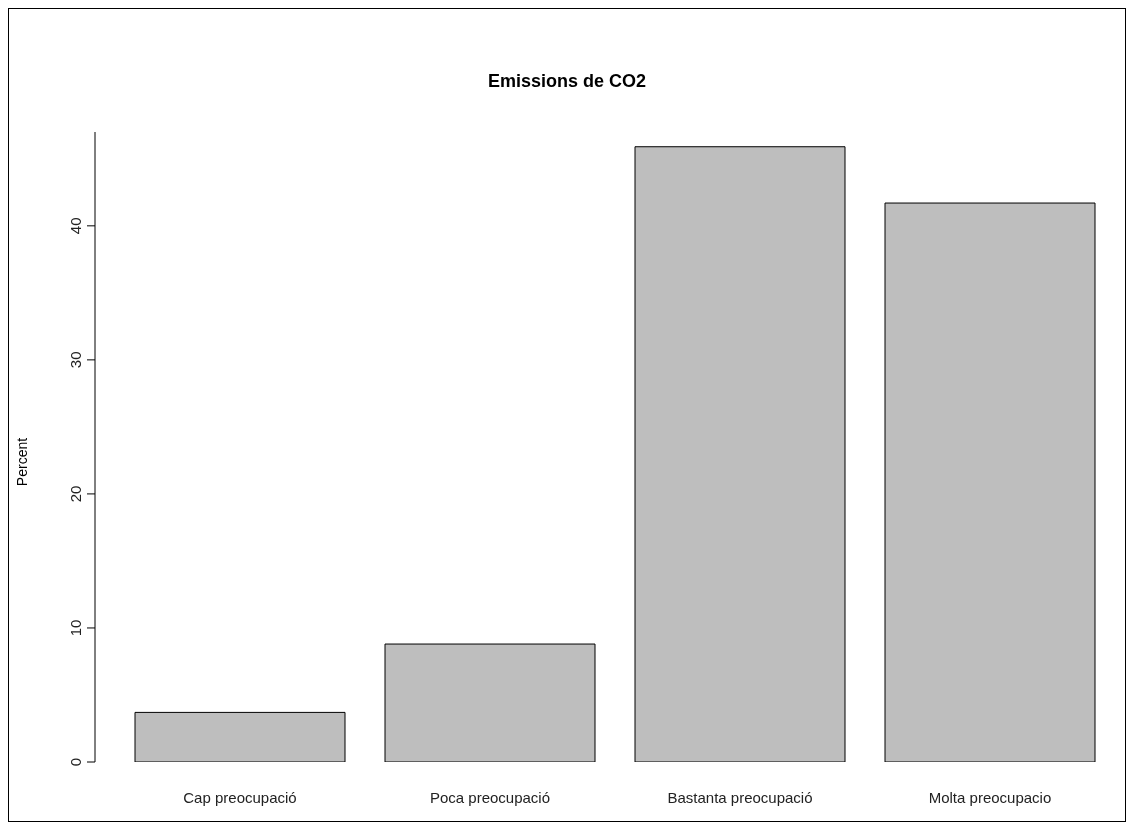 The image size is (1134, 830). I want to click on y-tick-label: 10, so click(75, 628).